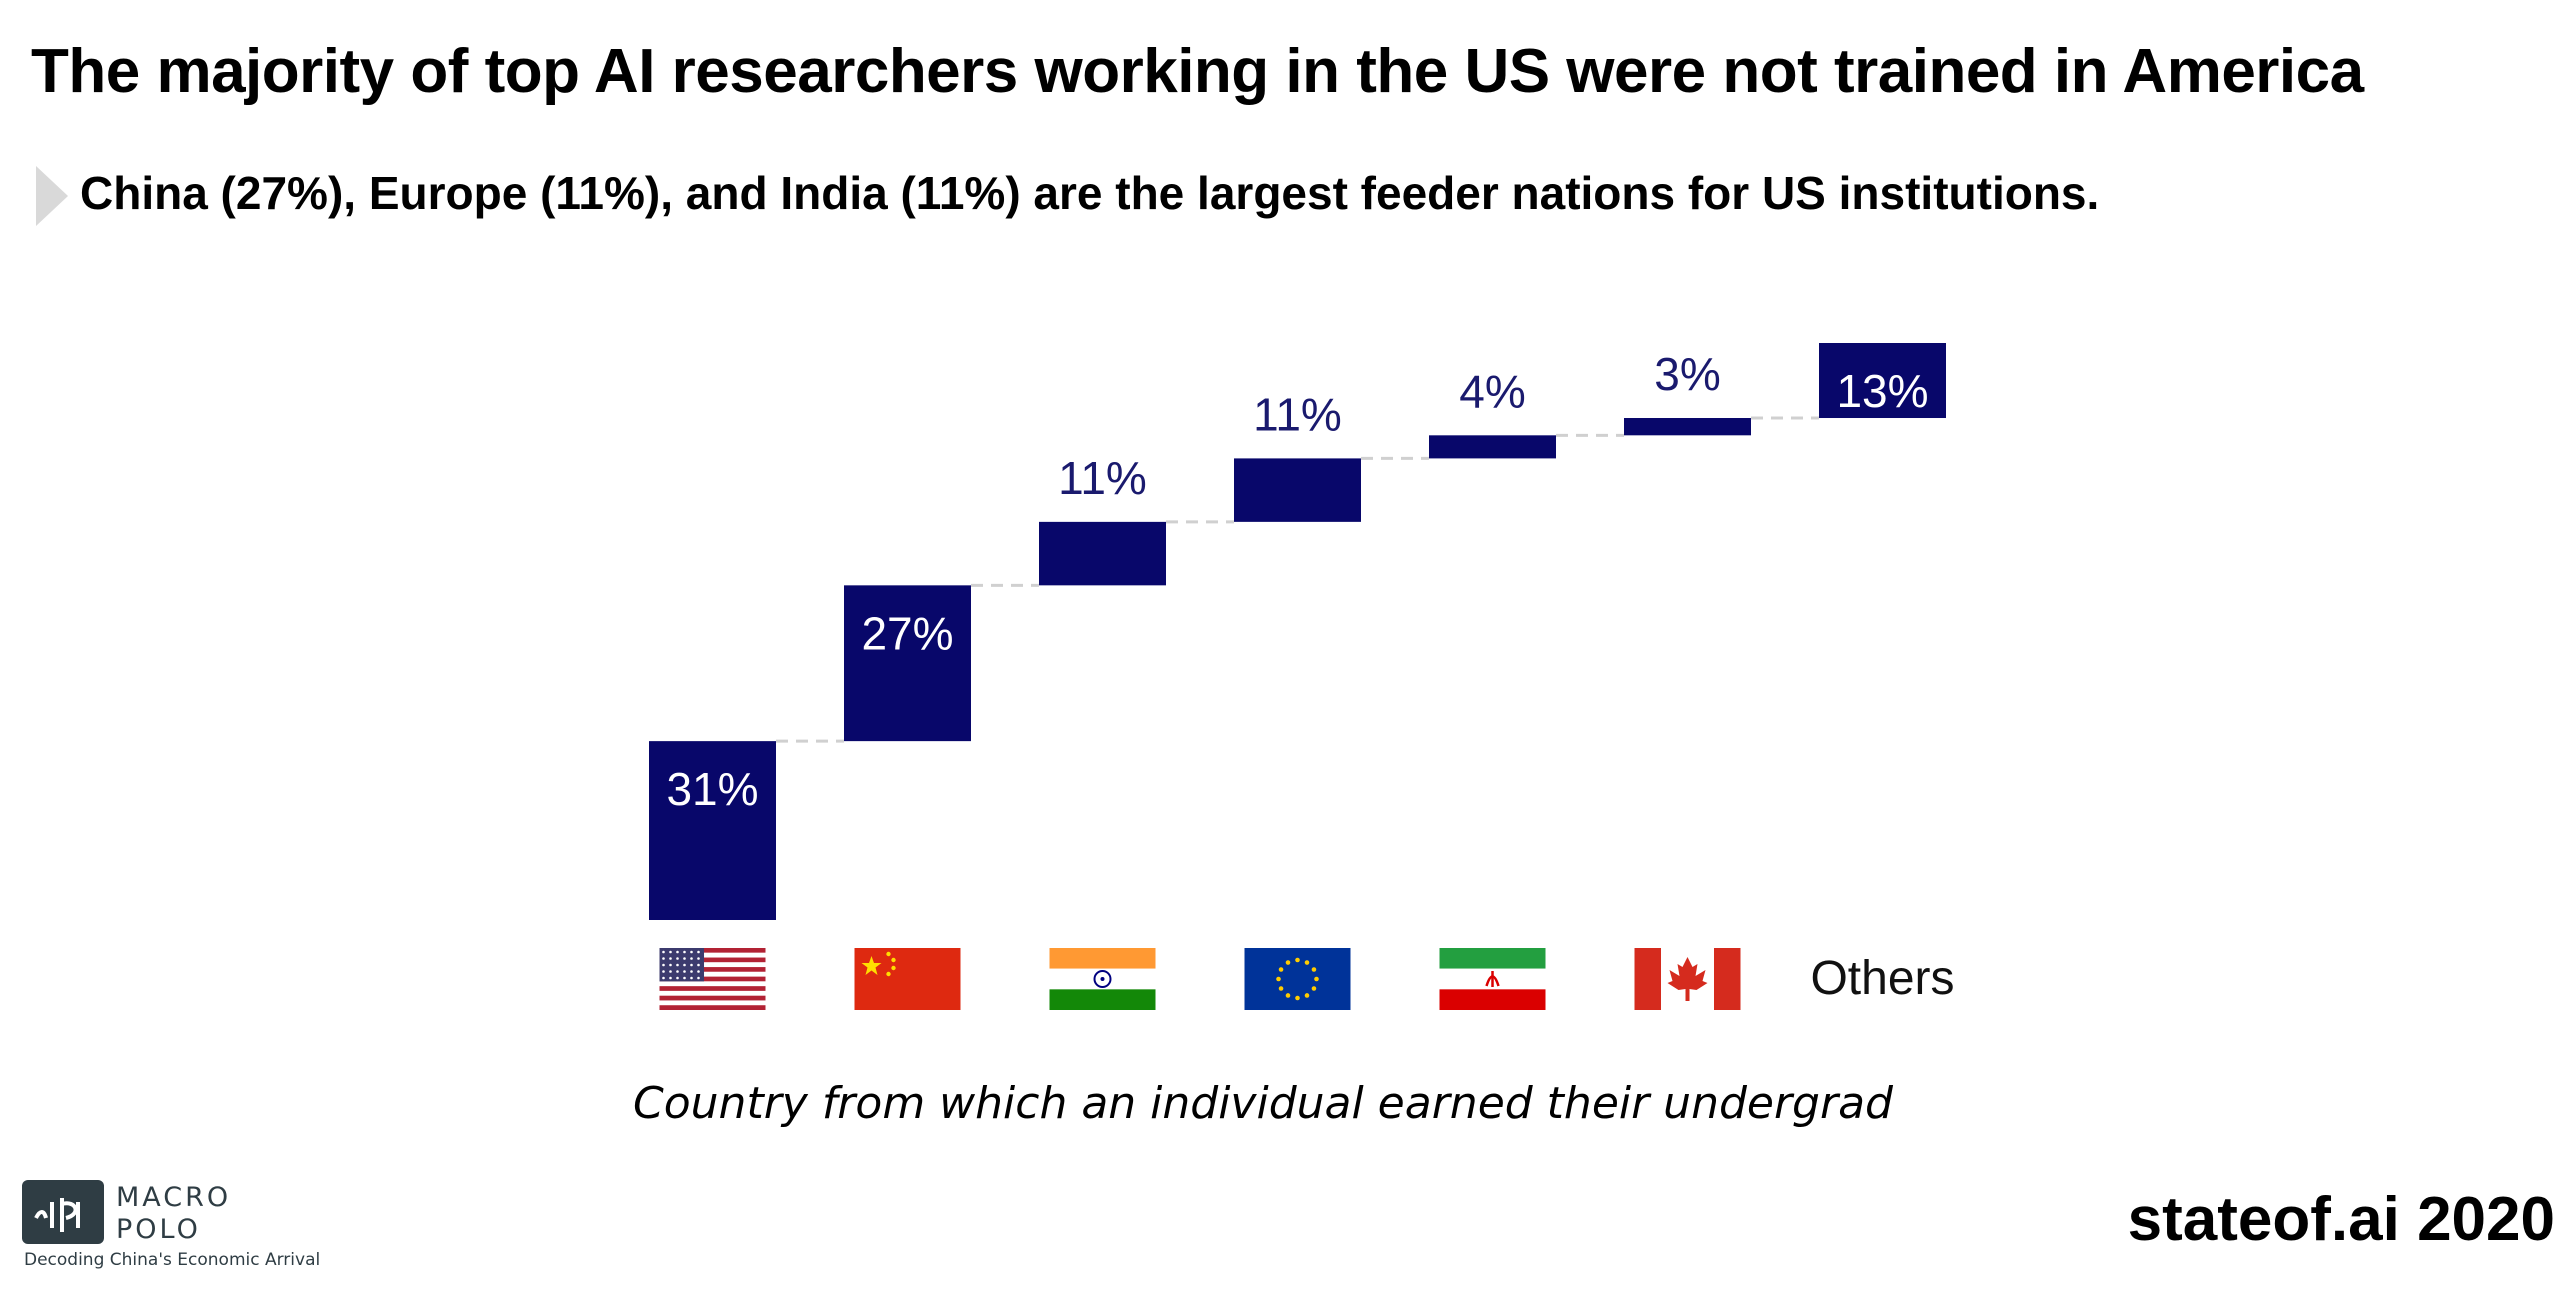  What do you see at coordinates (52, 196) in the screenshot?
I see `subtitle-arrow-icon` at bounding box center [52, 196].